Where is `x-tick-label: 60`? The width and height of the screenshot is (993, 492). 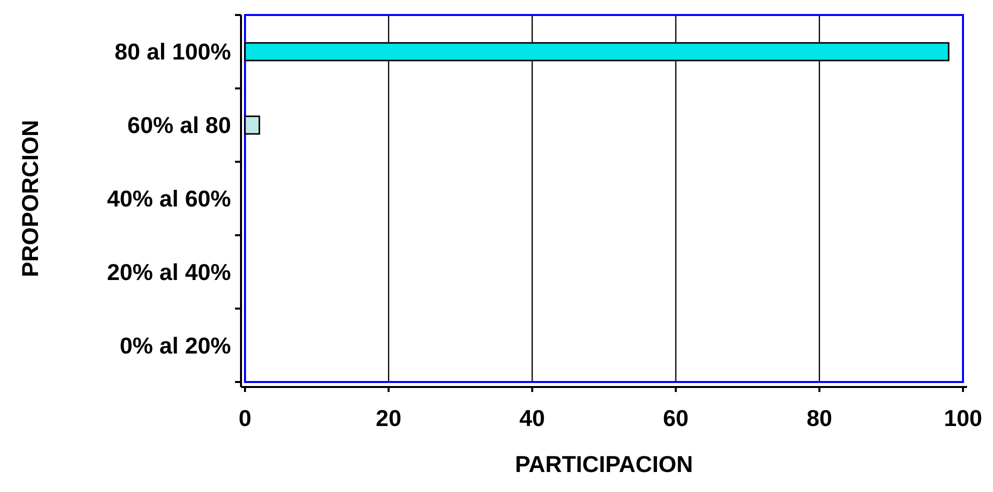 x-tick-label: 60 is located at coordinates (676, 418).